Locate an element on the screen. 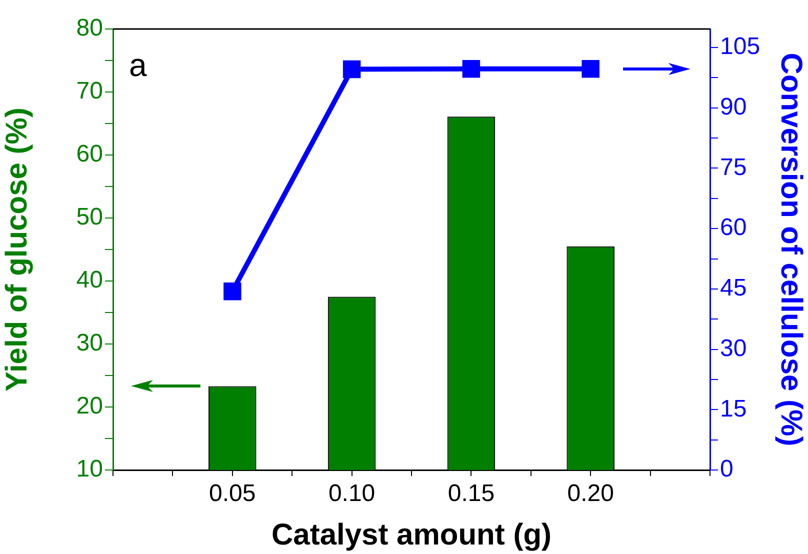 Image resolution: width=808 pixels, height=554 pixels. y-tick-label: 40 is located at coordinates (89, 280).